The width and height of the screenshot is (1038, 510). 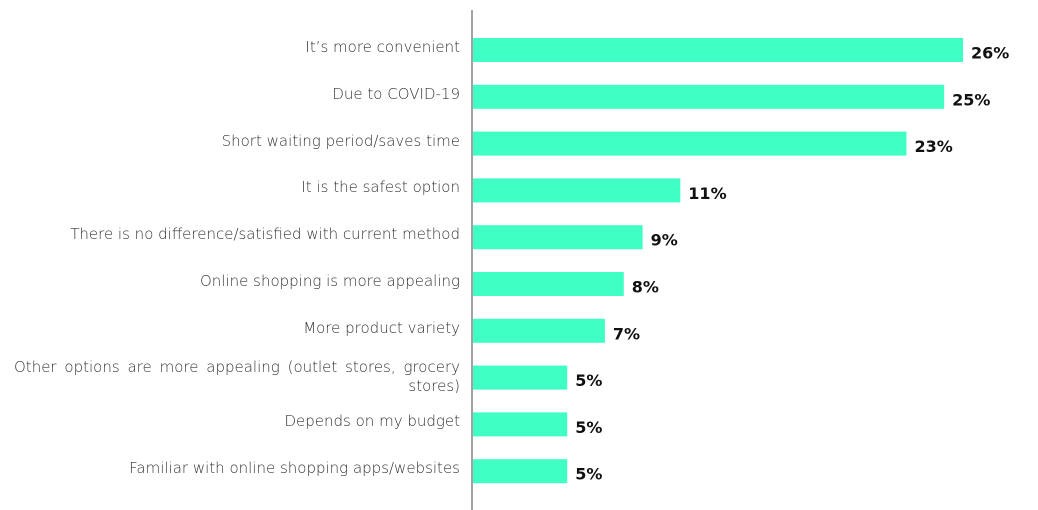 I want to click on category-label: Online shopping is more appealing, so click(x=329, y=281).